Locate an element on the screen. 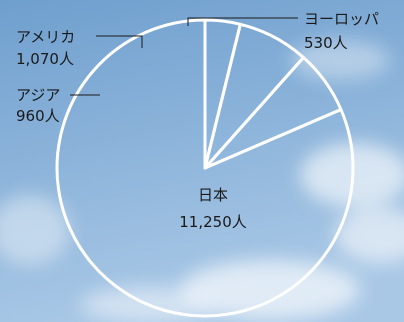  slice-label-name-4: ヨーロッパ is located at coordinates (341, 19).